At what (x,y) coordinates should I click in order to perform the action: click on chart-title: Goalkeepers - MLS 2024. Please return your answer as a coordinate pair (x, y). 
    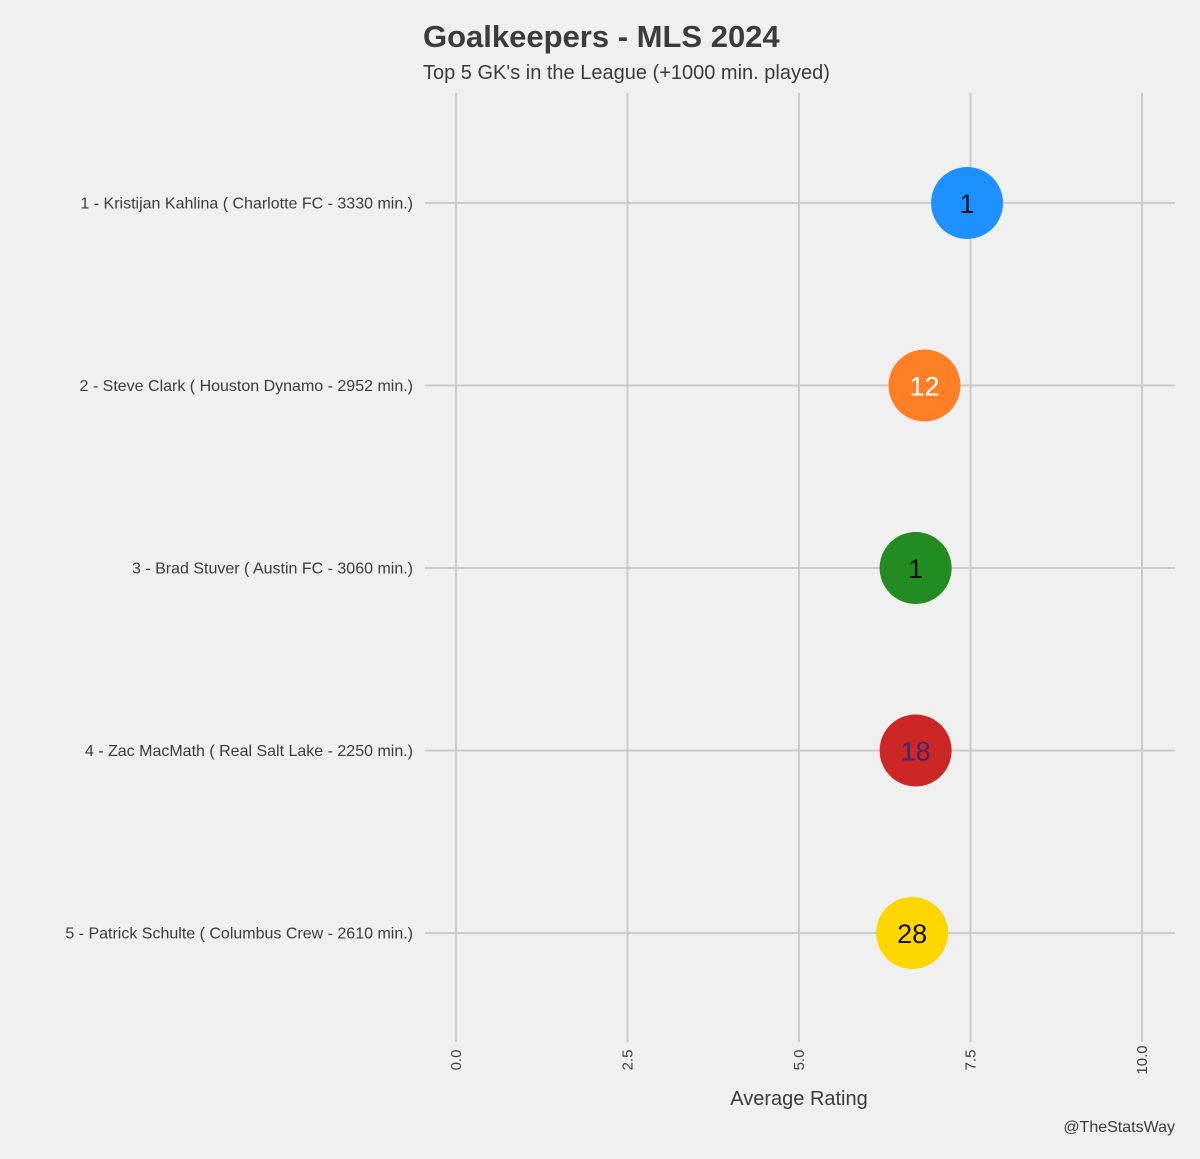
    Looking at the image, I should click on (601, 36).